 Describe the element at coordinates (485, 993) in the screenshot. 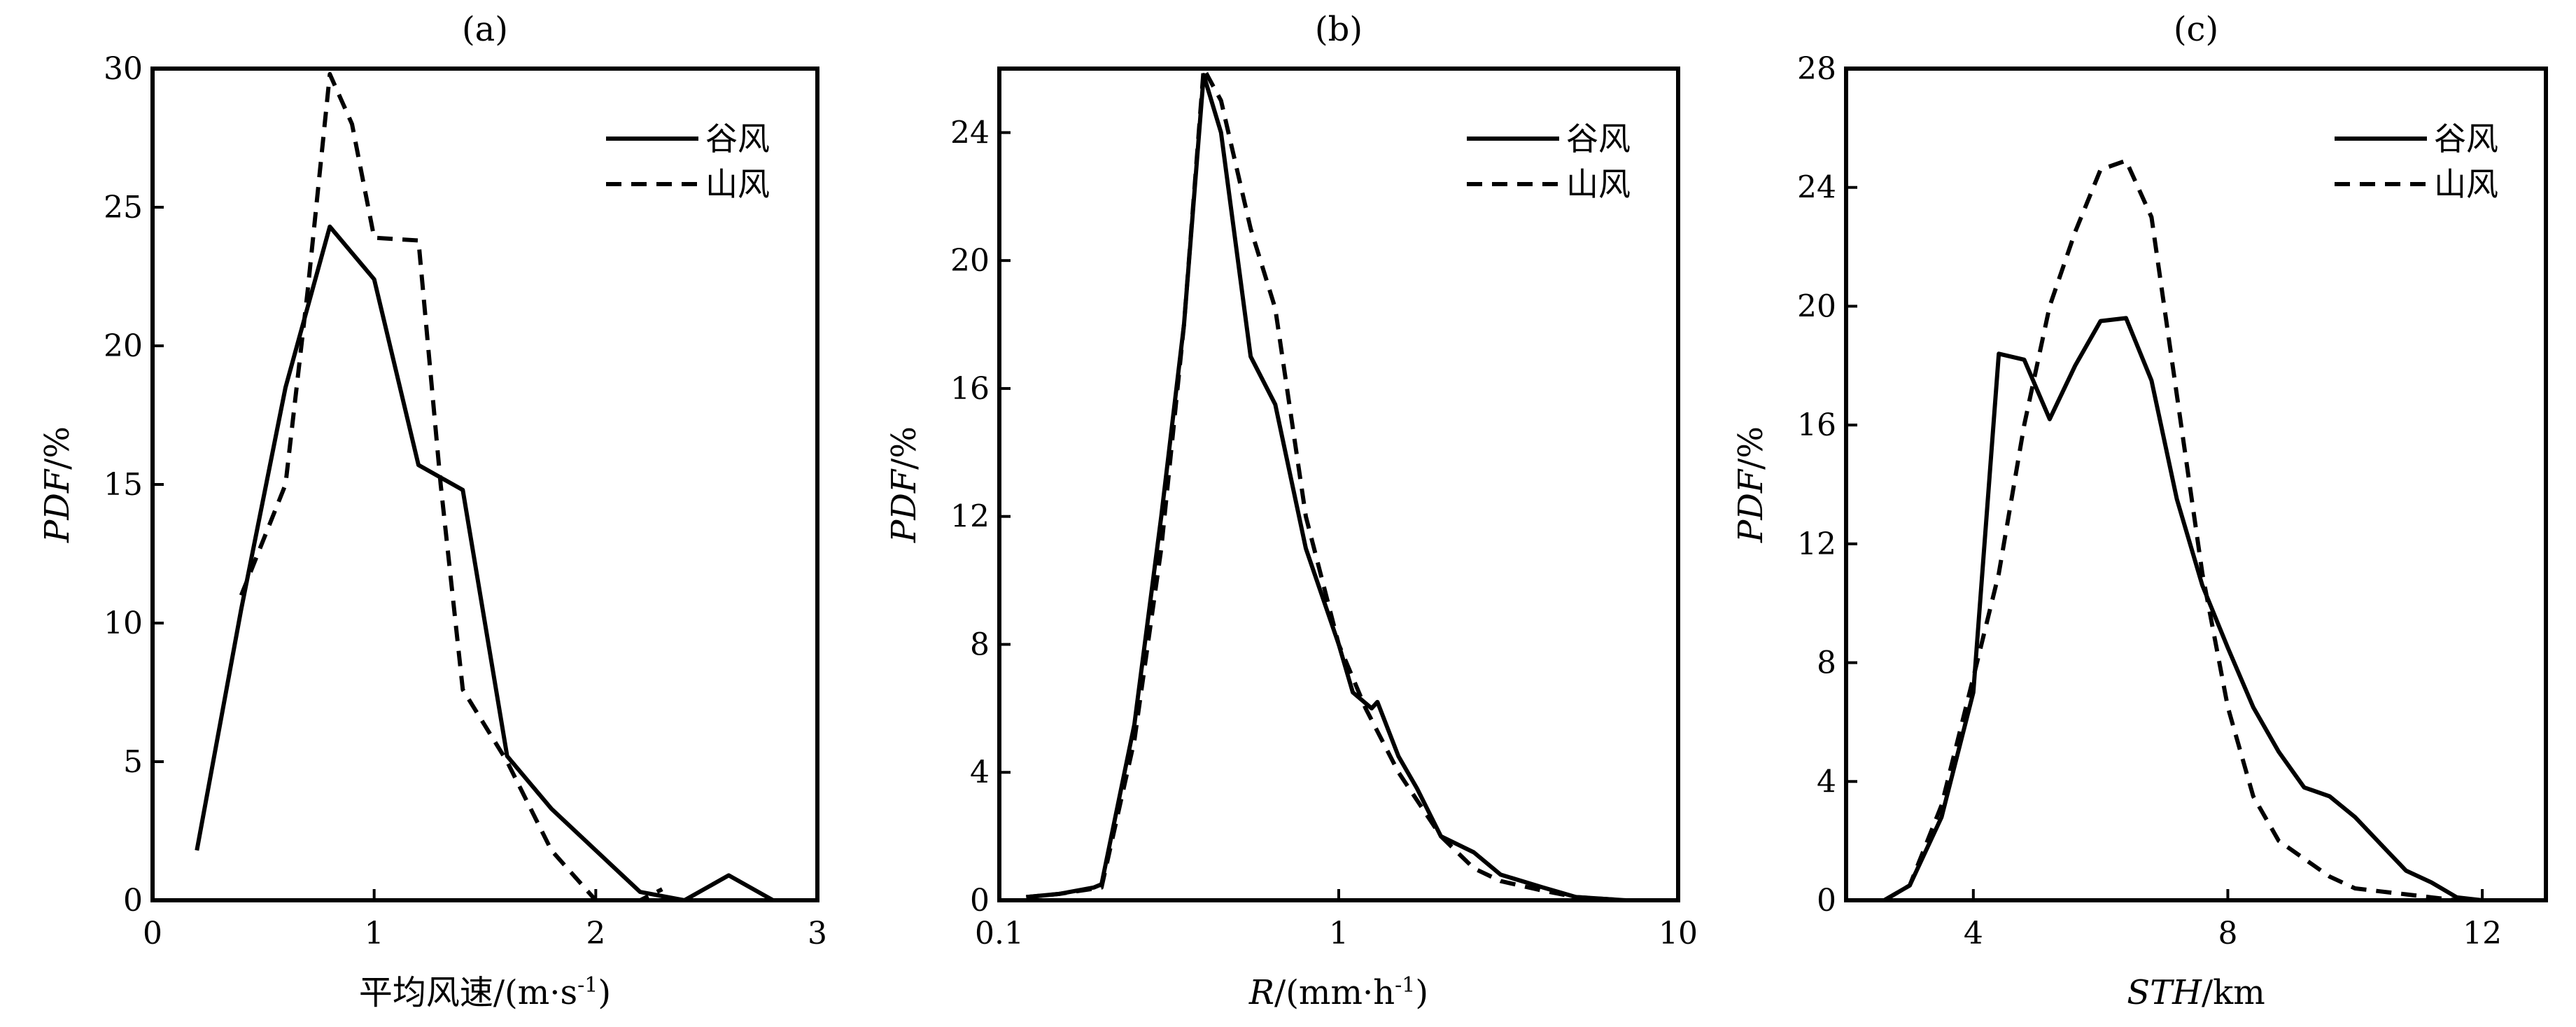

I see `x-axis-label: 平均风速/(m·s-1)` at that location.